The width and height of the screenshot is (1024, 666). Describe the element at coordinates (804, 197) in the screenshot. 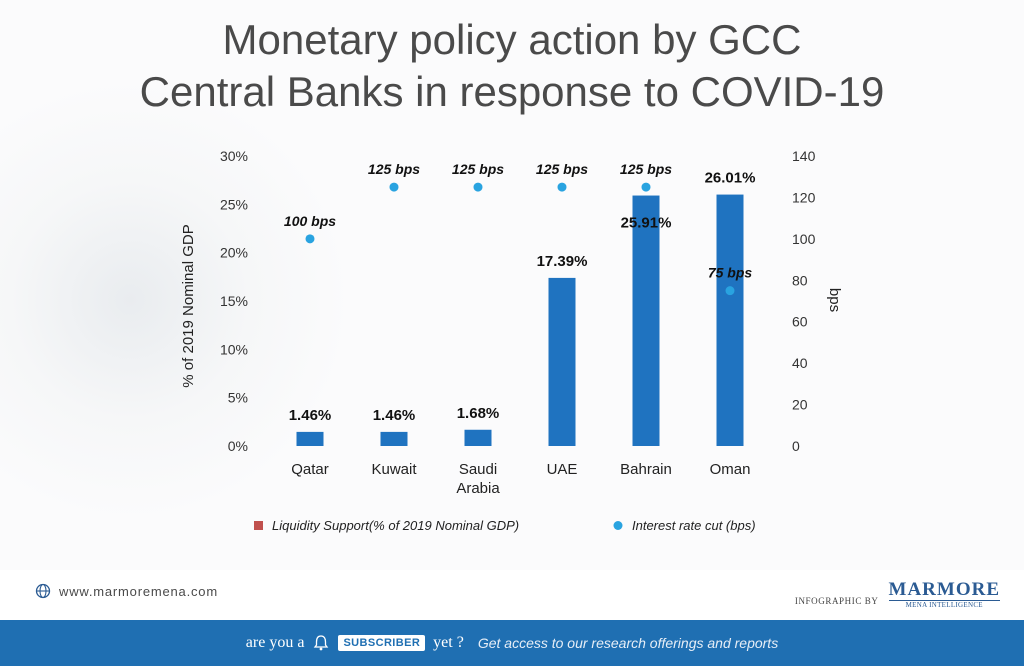

I see `y2-tick-label: 120` at that location.